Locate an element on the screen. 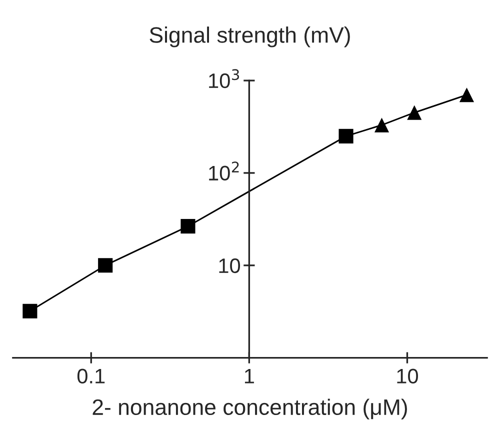  y-tick-label: 10$^{3}$ is located at coordinates (224, 78).